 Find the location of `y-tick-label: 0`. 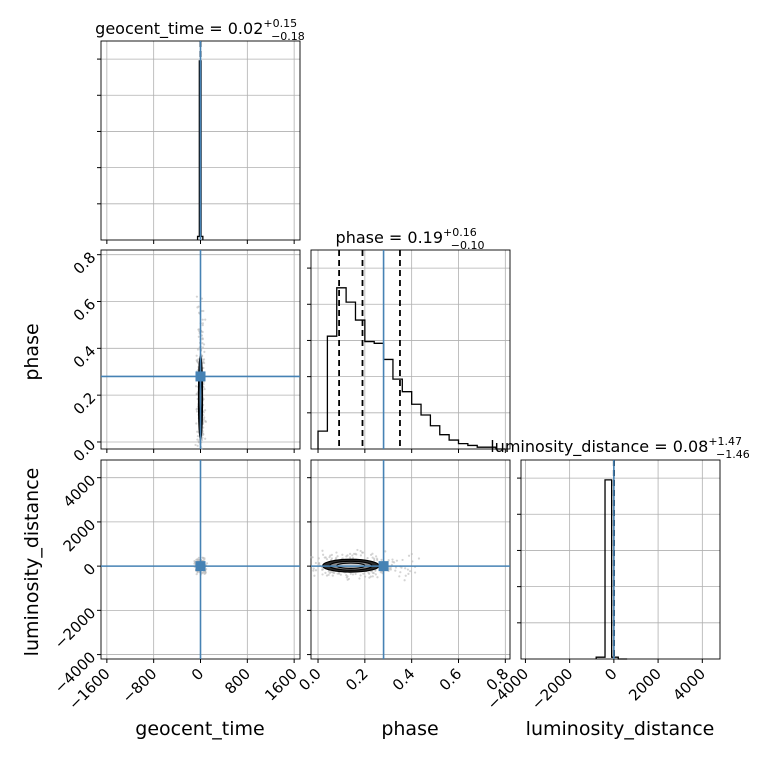

y-tick-label: 0 is located at coordinates (89, 569).